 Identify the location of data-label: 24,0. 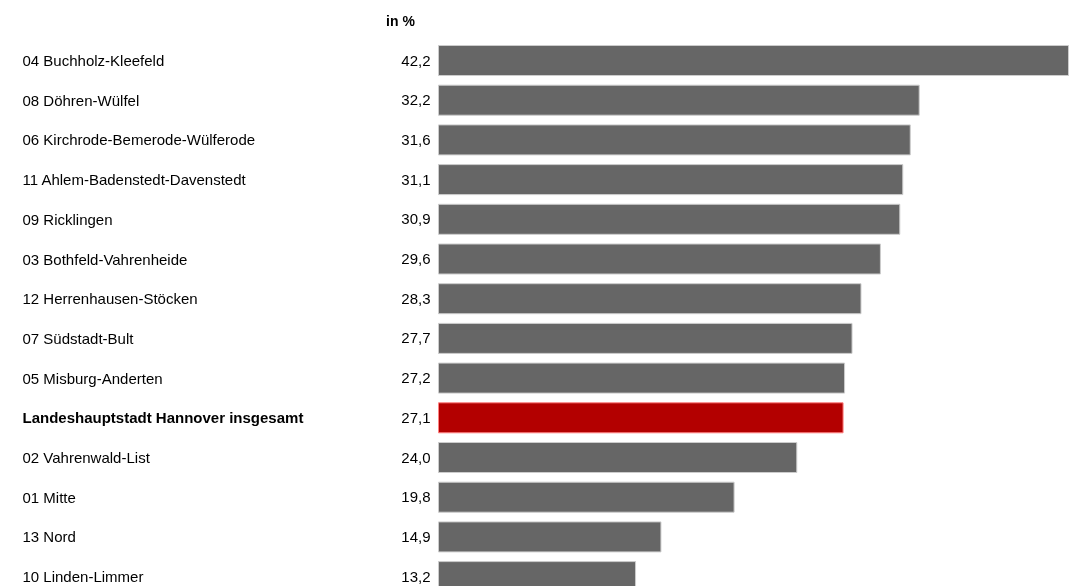
(416, 457).